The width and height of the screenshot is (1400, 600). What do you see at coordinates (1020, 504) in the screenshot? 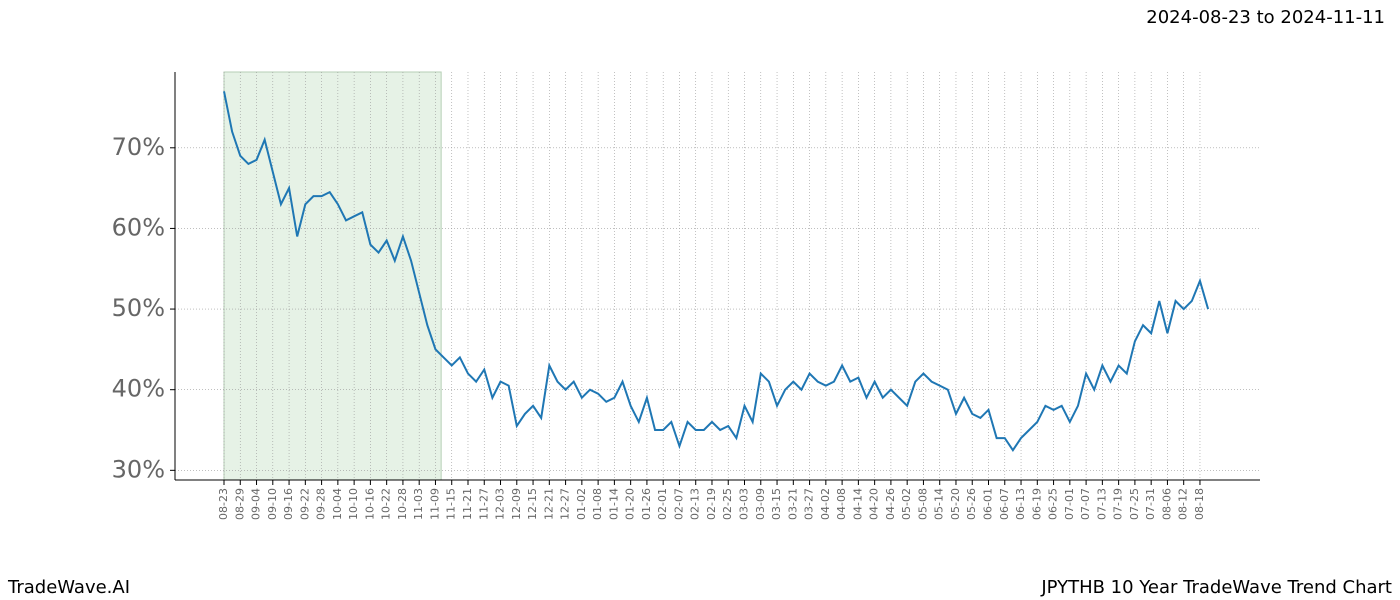
I see `x-tick-label: 06-13` at bounding box center [1020, 504].